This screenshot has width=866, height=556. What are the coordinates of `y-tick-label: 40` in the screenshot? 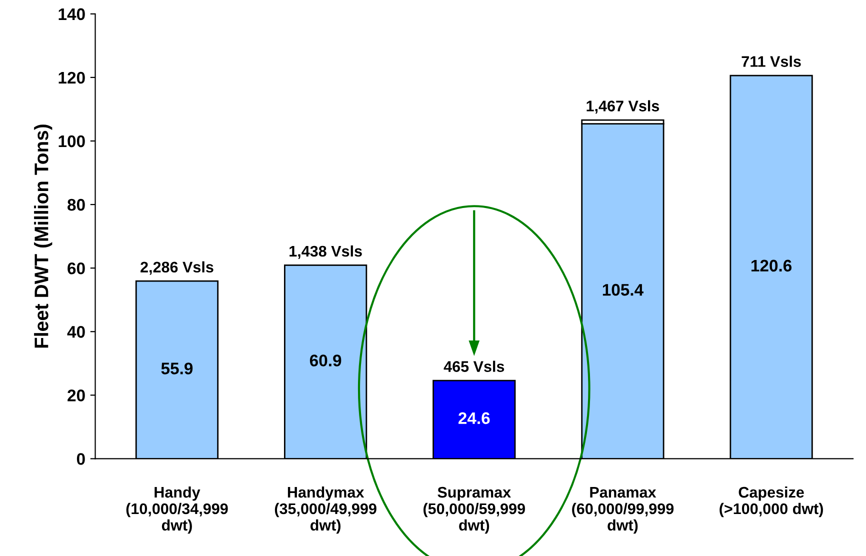 It's located at (76, 332).